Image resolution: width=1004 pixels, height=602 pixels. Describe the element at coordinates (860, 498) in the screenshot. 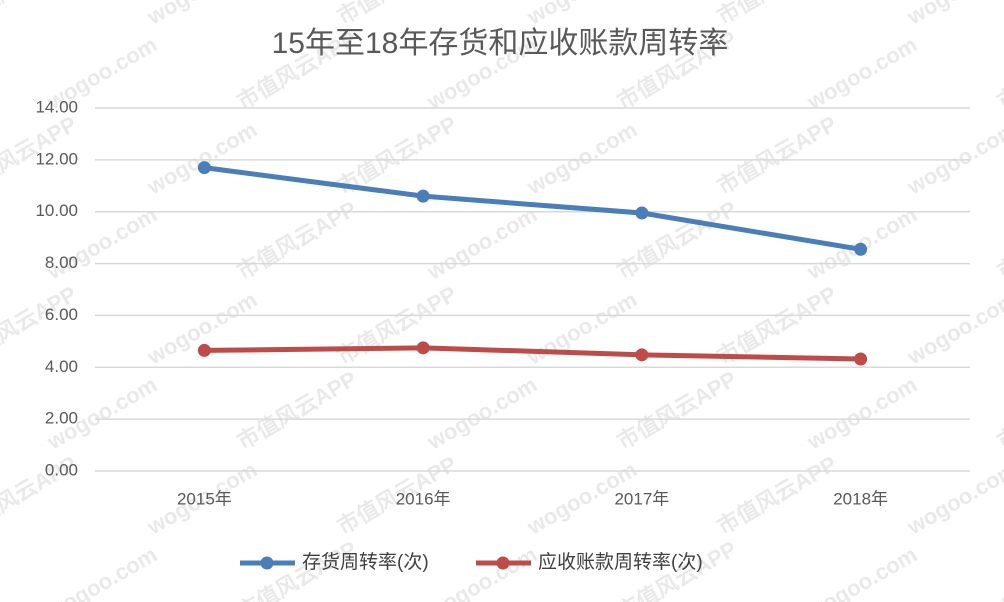

I see `x-tick-label: 2018年` at that location.